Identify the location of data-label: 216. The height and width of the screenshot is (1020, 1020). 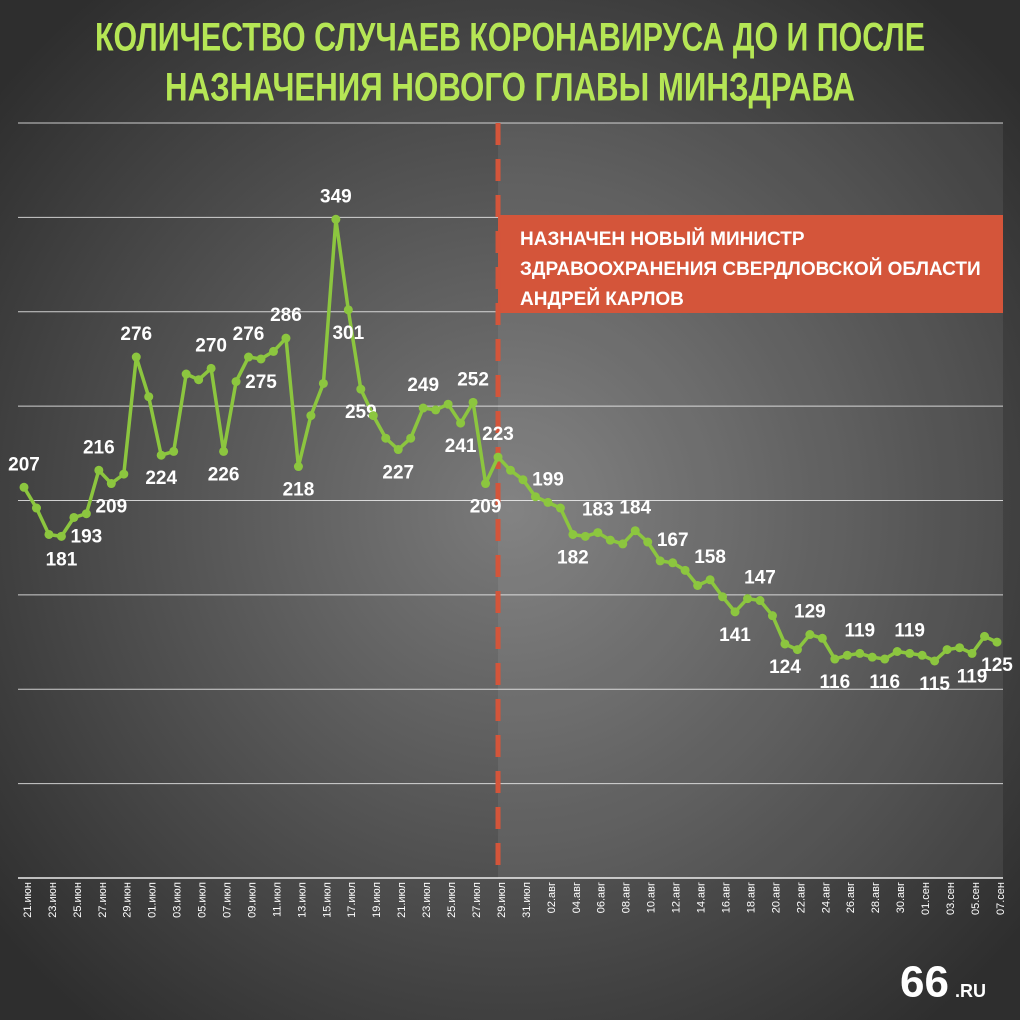
(99, 447).